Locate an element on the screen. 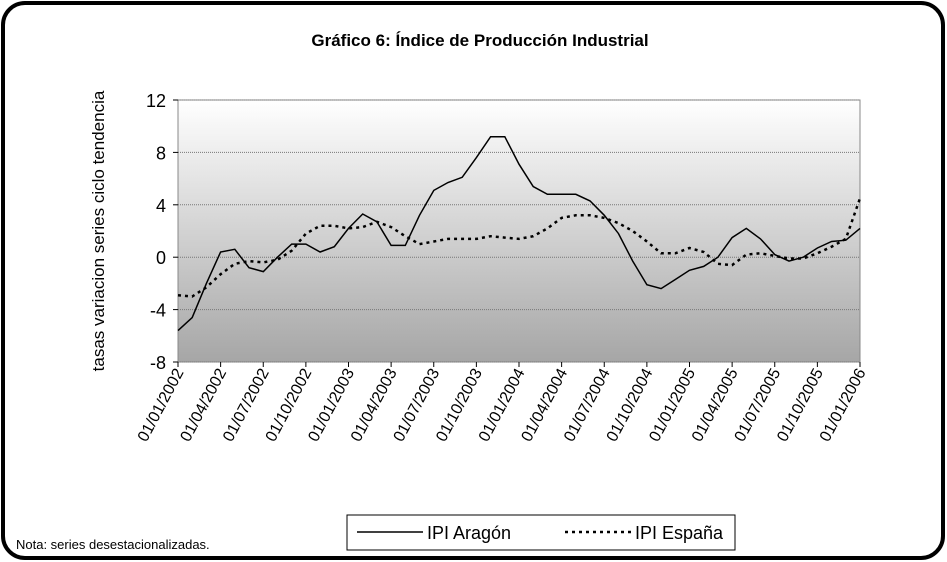 The height and width of the screenshot is (562, 947). y-tick-label: 0 is located at coordinates (161, 258).